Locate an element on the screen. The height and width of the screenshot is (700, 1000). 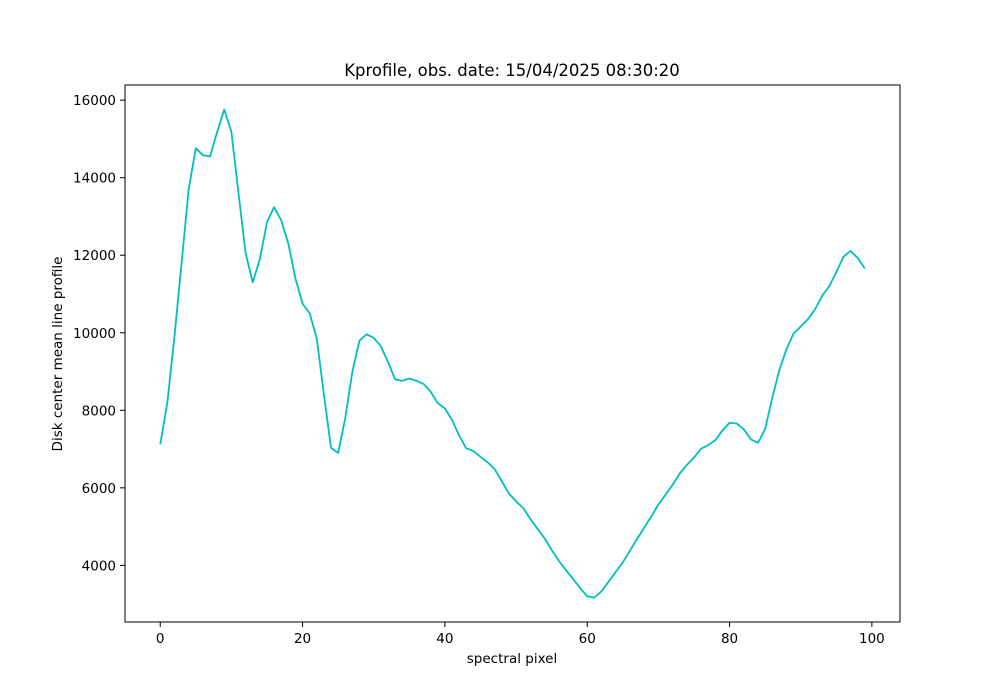
y-axis-label: Disk center mean line profile is located at coordinates (58, 354).